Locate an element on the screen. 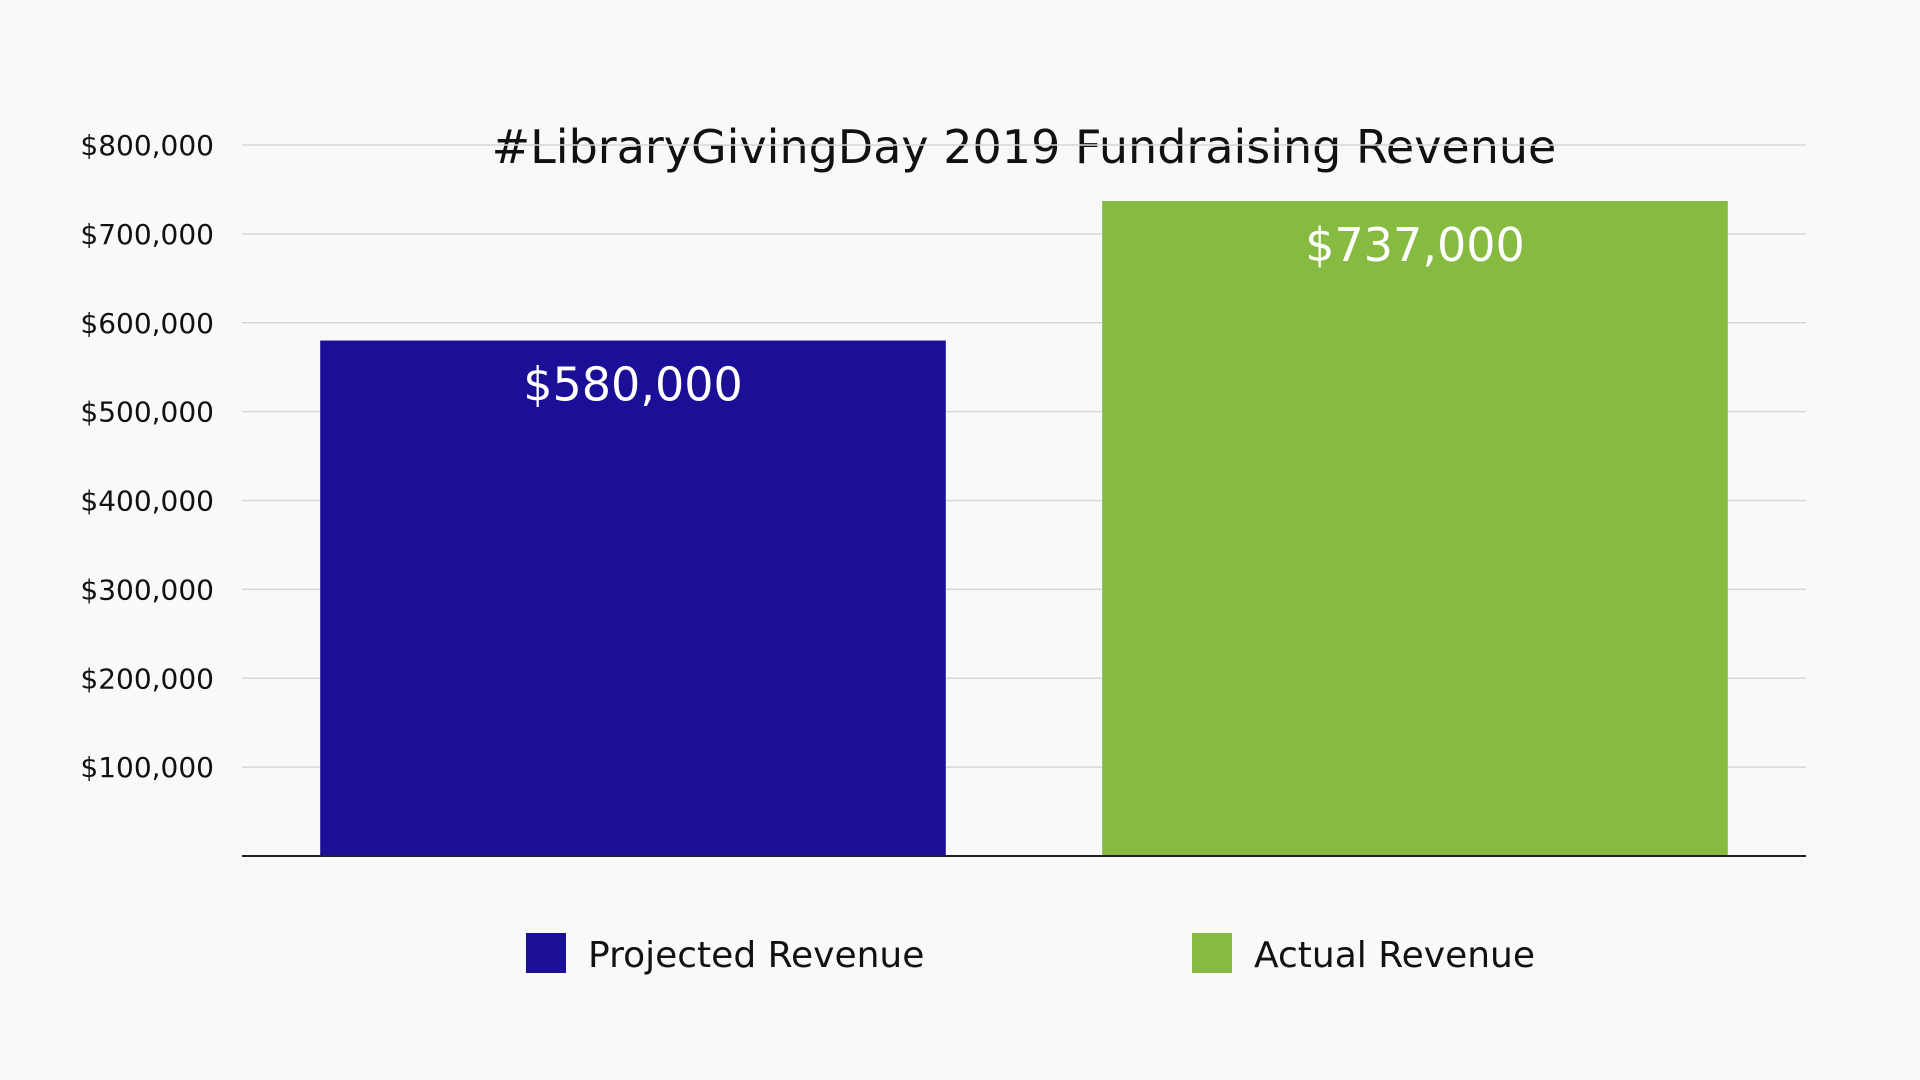  legend-label: Actual Revenue is located at coordinates (1394, 955).